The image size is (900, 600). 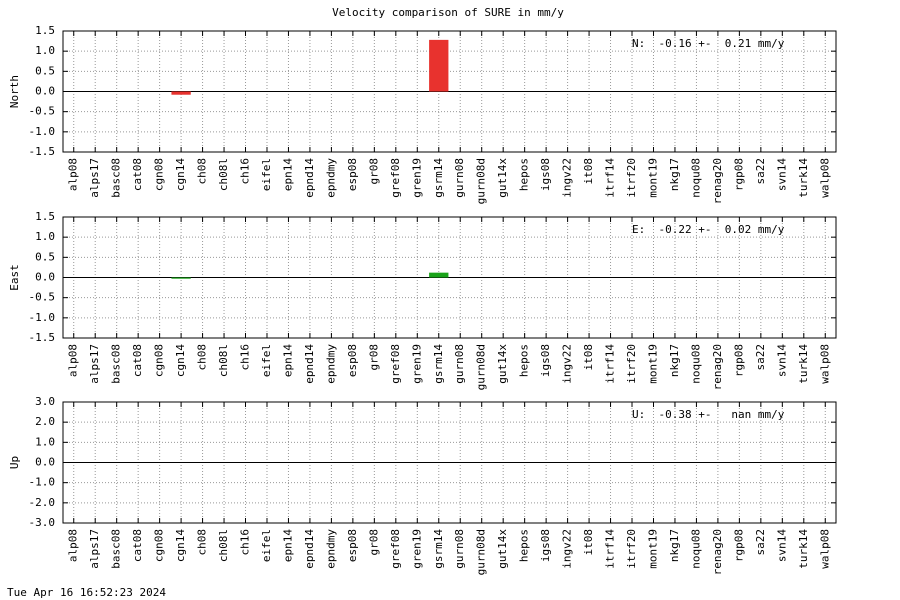 I want to click on x-tick-label: hepos, so click(x=524, y=174).